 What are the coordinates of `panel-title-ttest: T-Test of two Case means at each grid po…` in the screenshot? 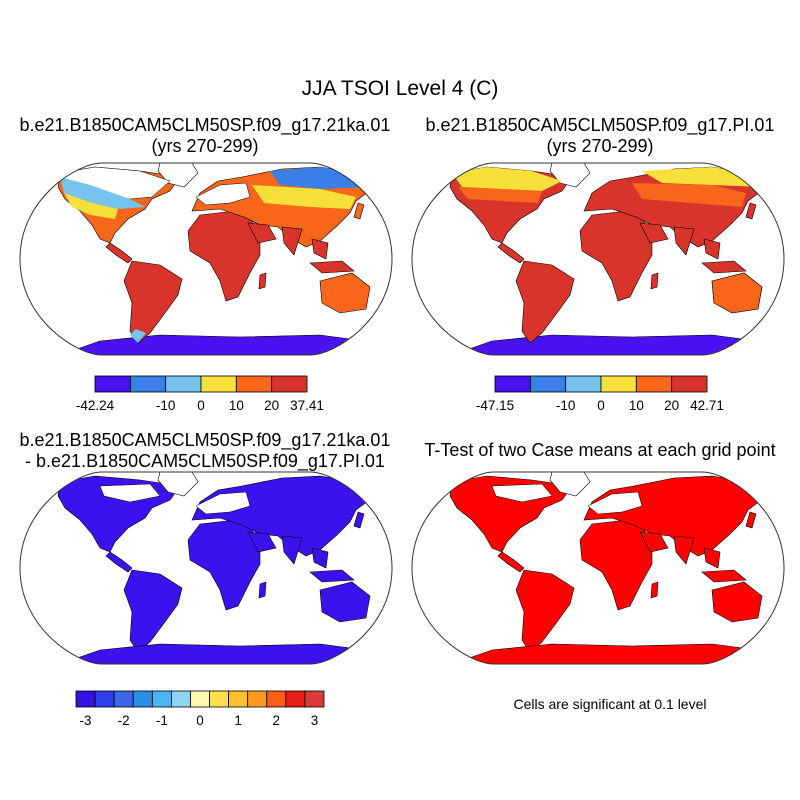 It's located at (600, 450).